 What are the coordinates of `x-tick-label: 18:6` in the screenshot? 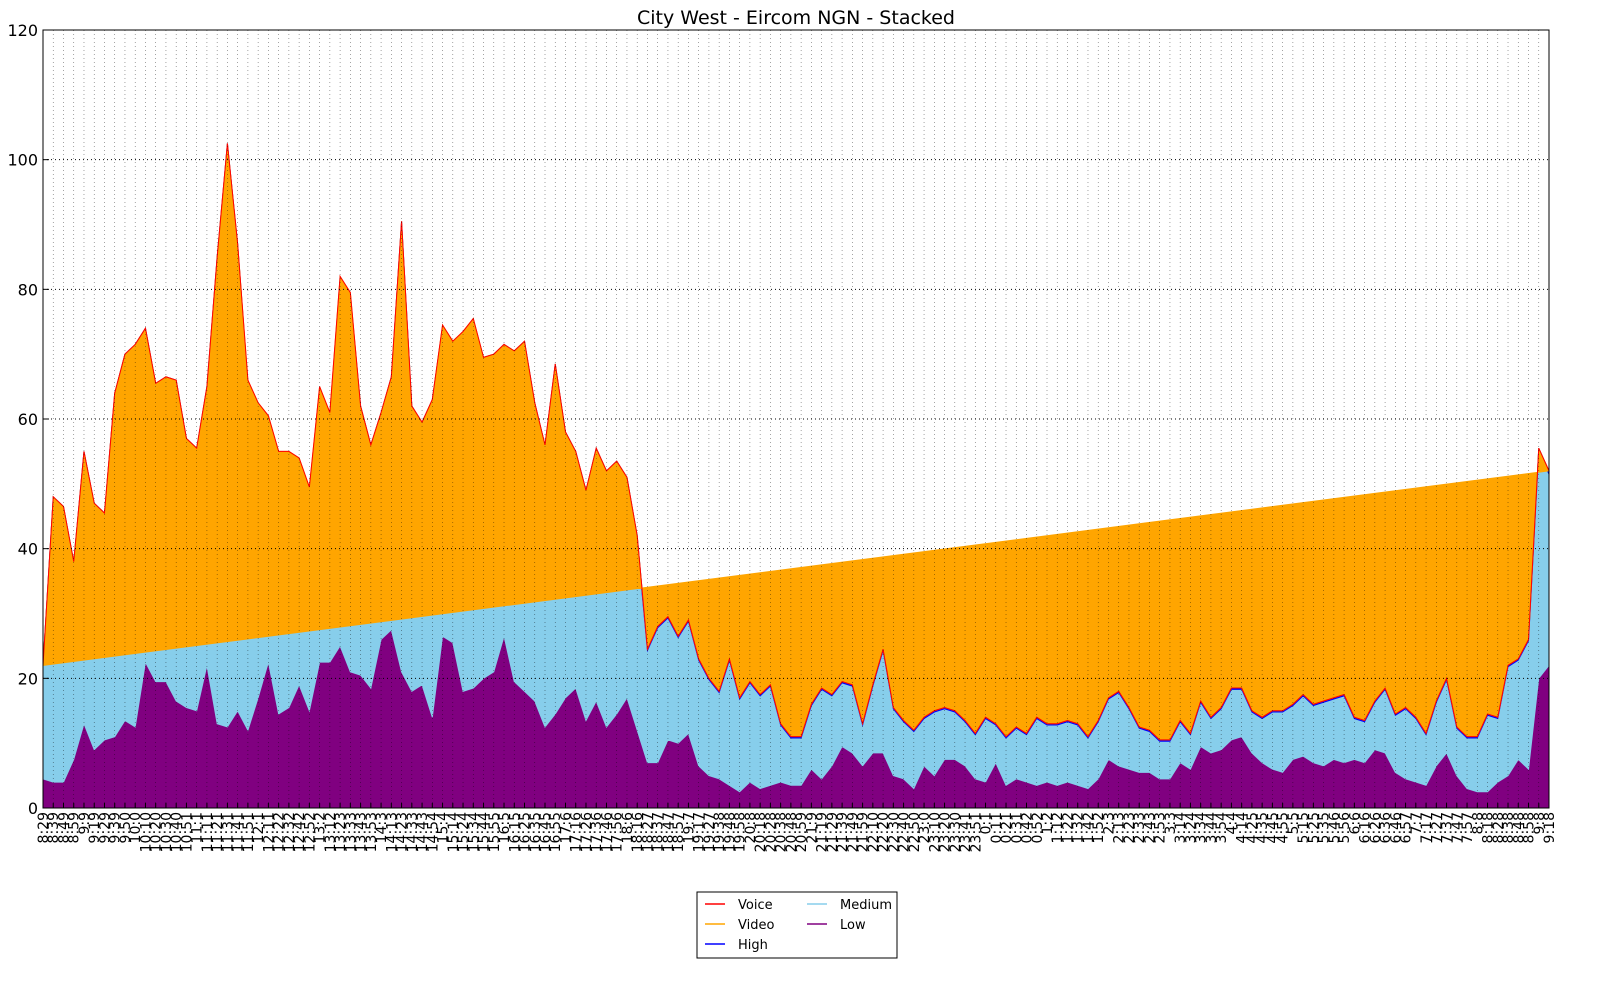 It's located at (628, 828).